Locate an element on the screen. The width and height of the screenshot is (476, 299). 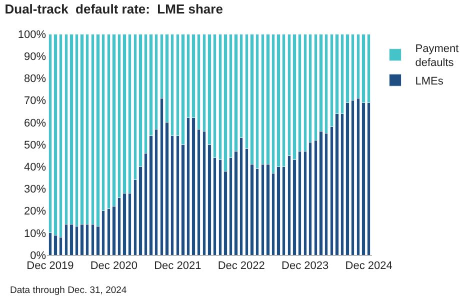
chart-title: Dual-track default rate: LME share is located at coordinates (113, 9).